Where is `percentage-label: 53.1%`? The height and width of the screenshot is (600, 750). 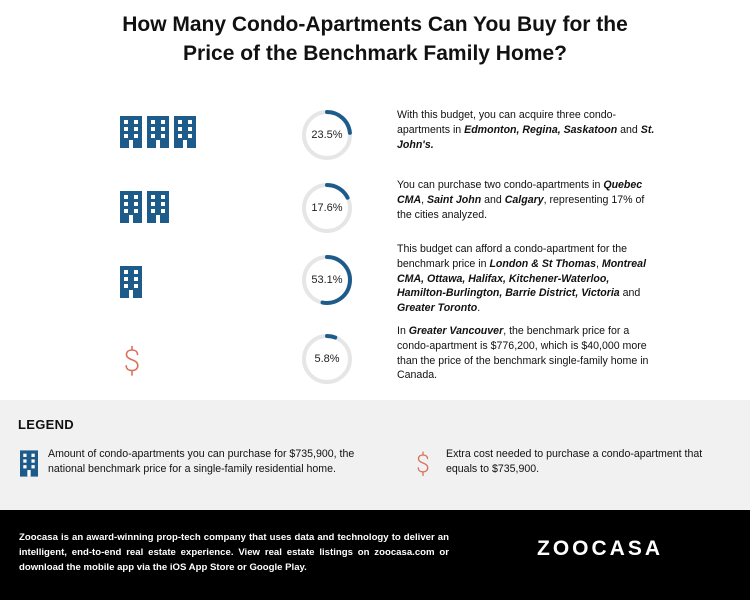 percentage-label: 53.1% is located at coordinates (327, 280).